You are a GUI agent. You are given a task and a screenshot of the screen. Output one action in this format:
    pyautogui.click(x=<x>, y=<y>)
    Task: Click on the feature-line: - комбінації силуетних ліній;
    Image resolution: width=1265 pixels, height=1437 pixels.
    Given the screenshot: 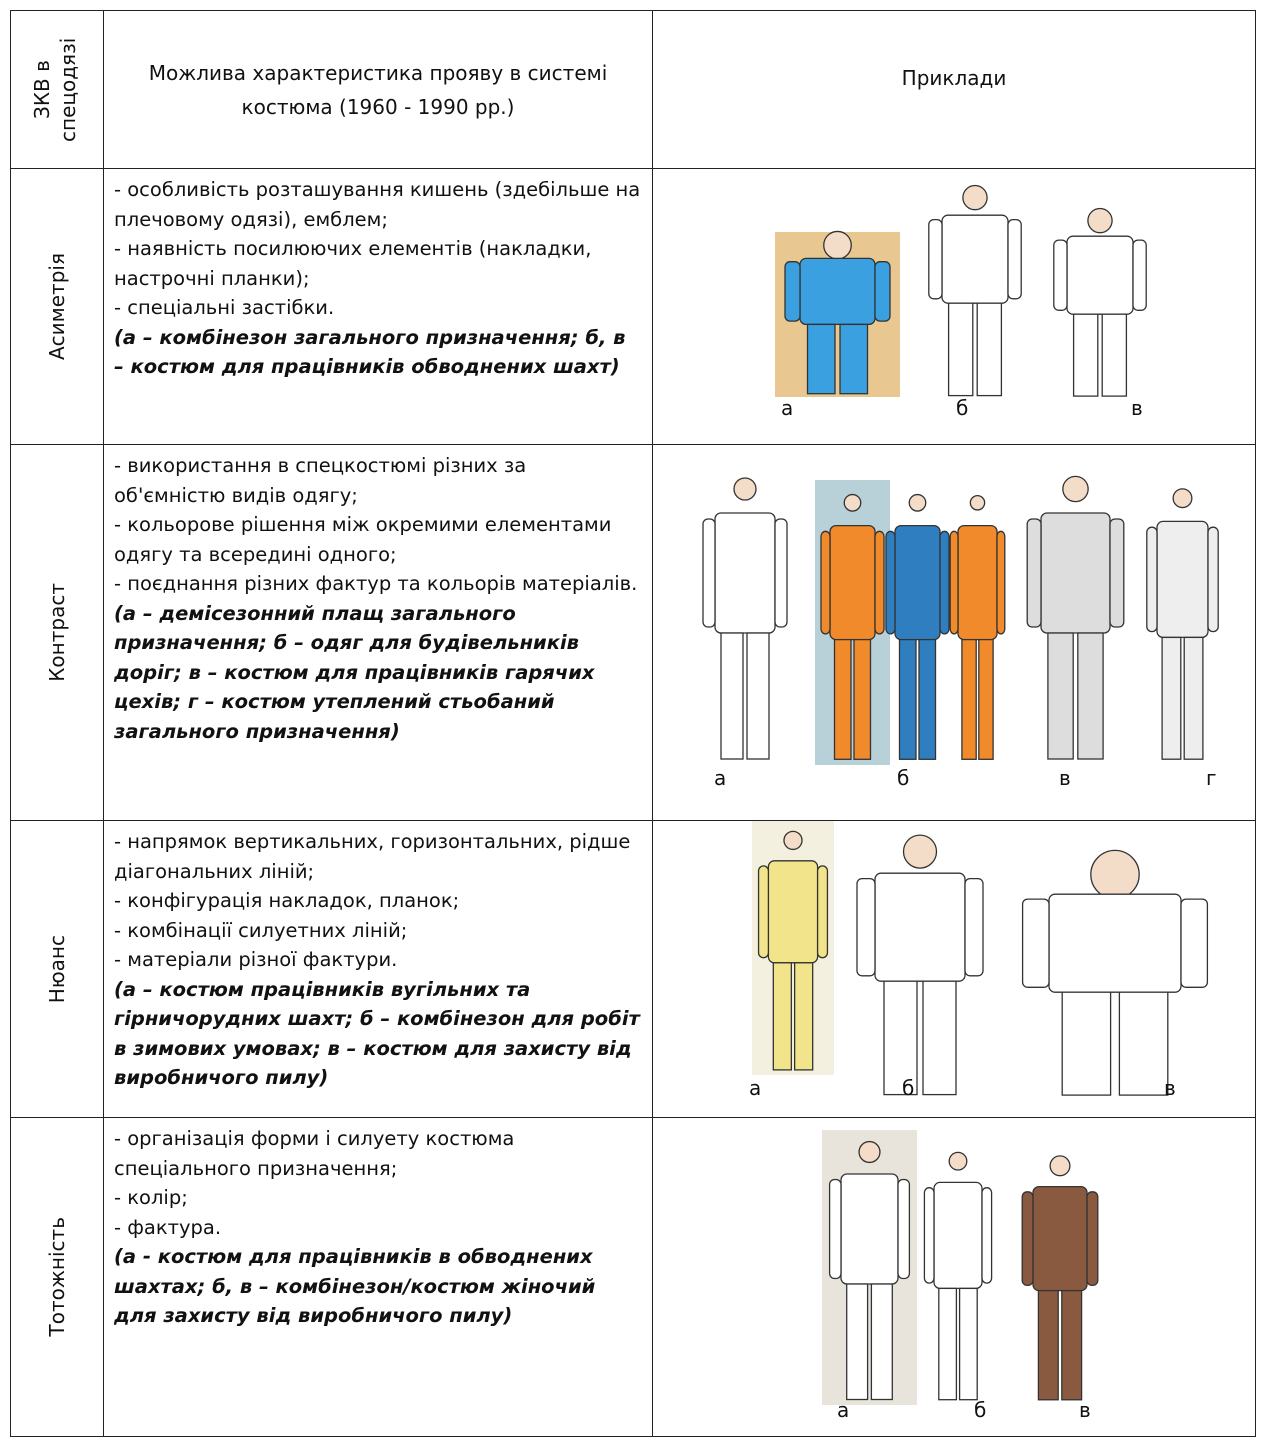 What is the action you would take?
    pyautogui.click(x=261, y=930)
    